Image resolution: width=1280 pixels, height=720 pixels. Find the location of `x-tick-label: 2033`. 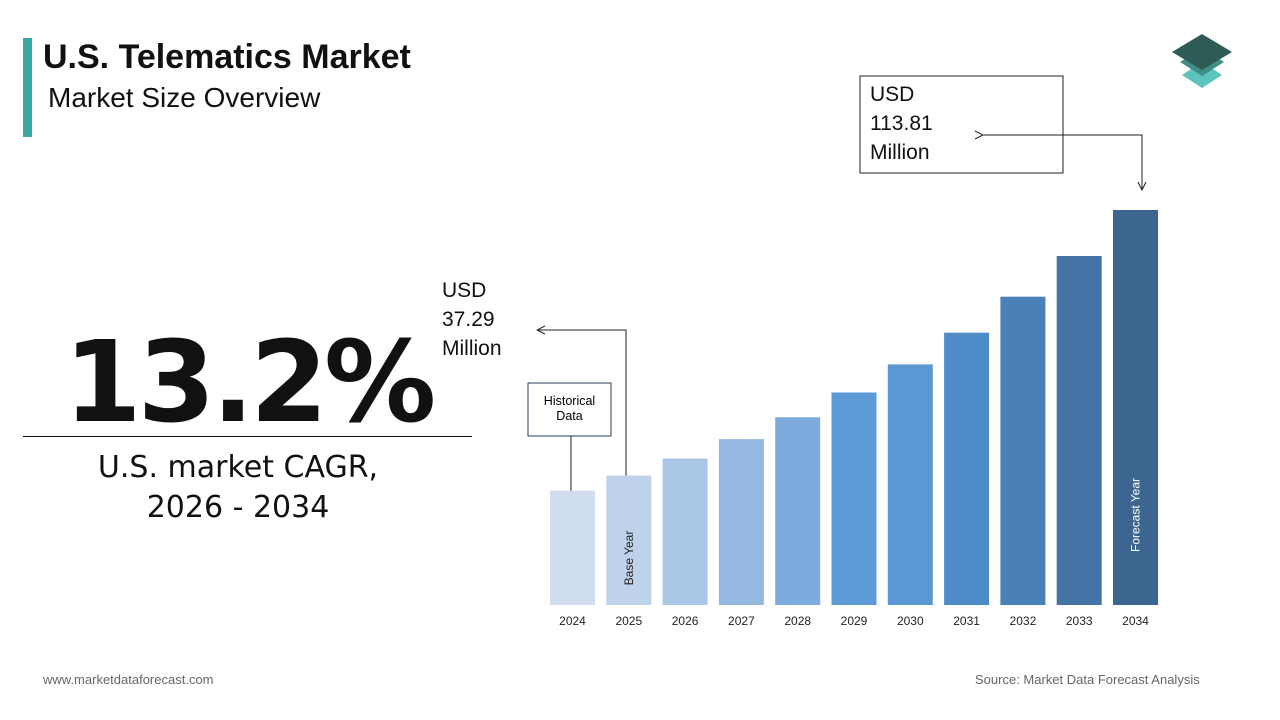

x-tick-label: 2033 is located at coordinates (1079, 621).